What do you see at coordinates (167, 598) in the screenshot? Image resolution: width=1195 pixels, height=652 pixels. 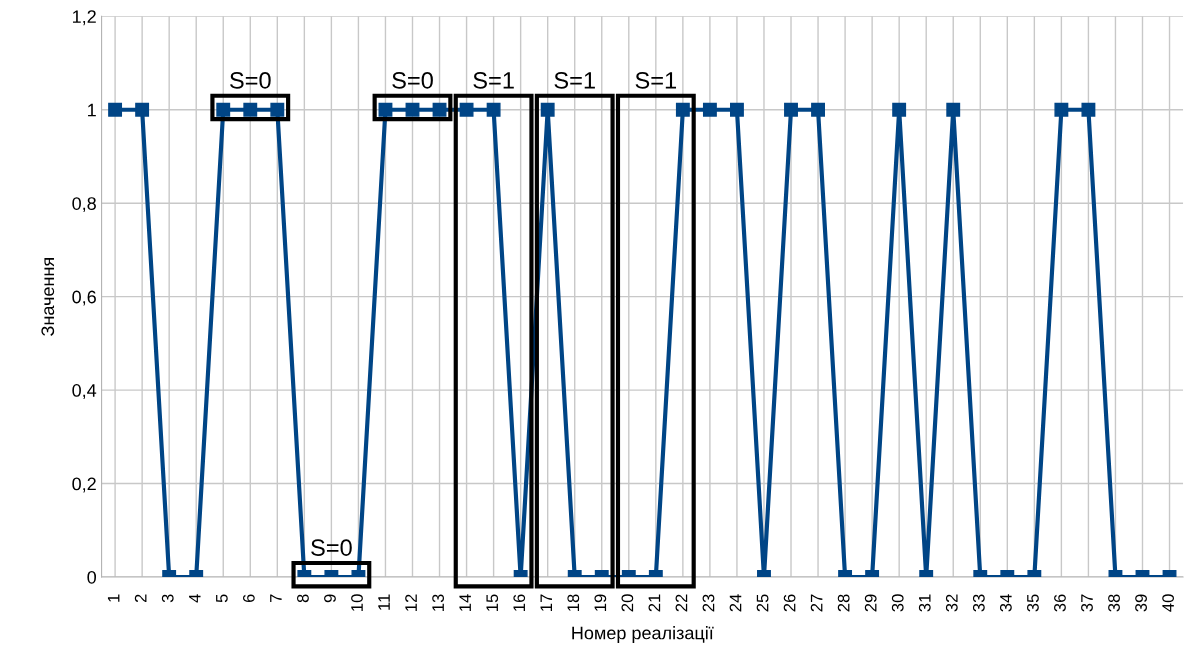 I see `x-tick-label: 3` at bounding box center [167, 598].